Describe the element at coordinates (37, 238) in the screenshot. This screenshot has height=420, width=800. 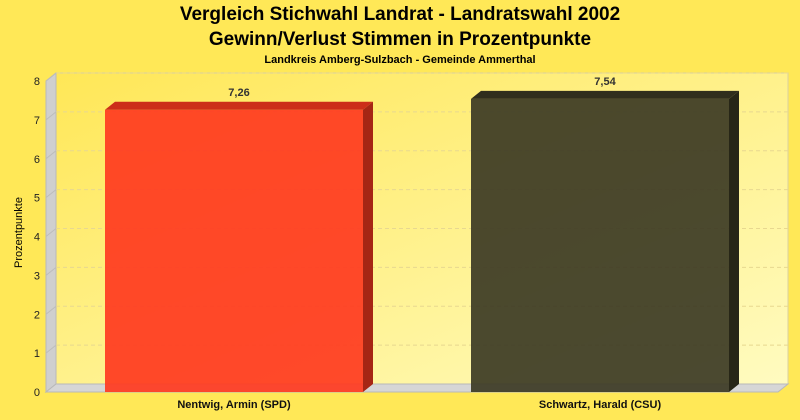
I see `y-tick-label: 4` at that location.